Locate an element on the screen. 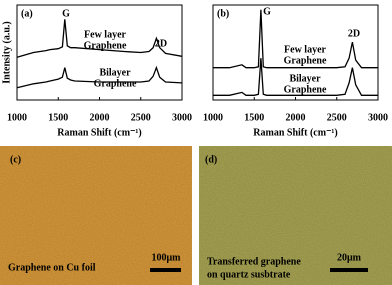  scale-bar-label: 100μm is located at coordinates (167, 257).